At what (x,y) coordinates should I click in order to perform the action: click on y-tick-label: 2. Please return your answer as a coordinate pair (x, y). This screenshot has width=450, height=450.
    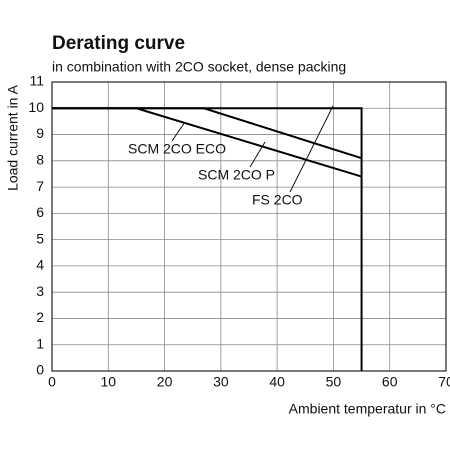
    Looking at the image, I should click on (40, 317).